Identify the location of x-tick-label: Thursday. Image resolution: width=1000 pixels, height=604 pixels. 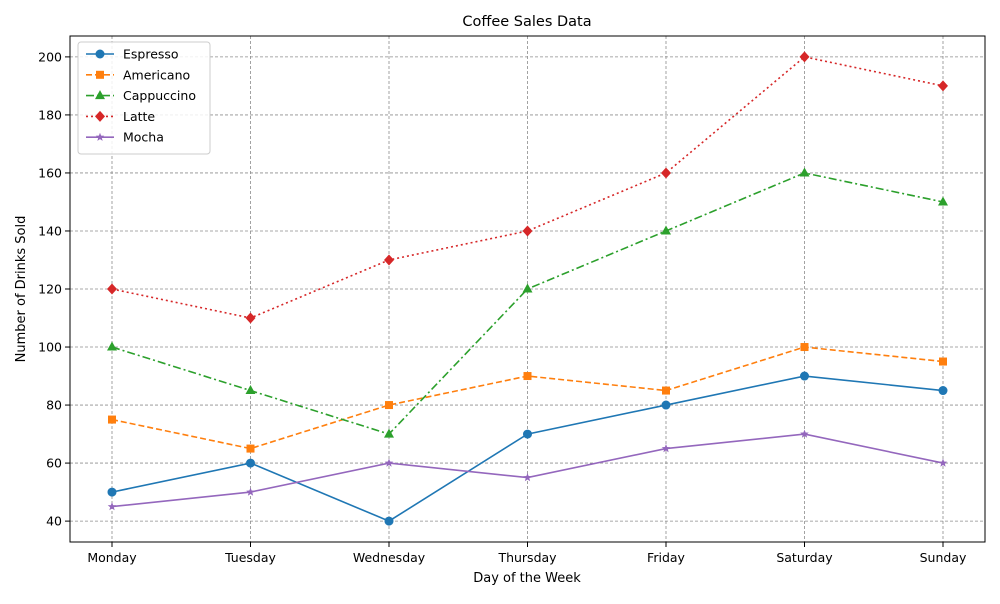
(527, 557).